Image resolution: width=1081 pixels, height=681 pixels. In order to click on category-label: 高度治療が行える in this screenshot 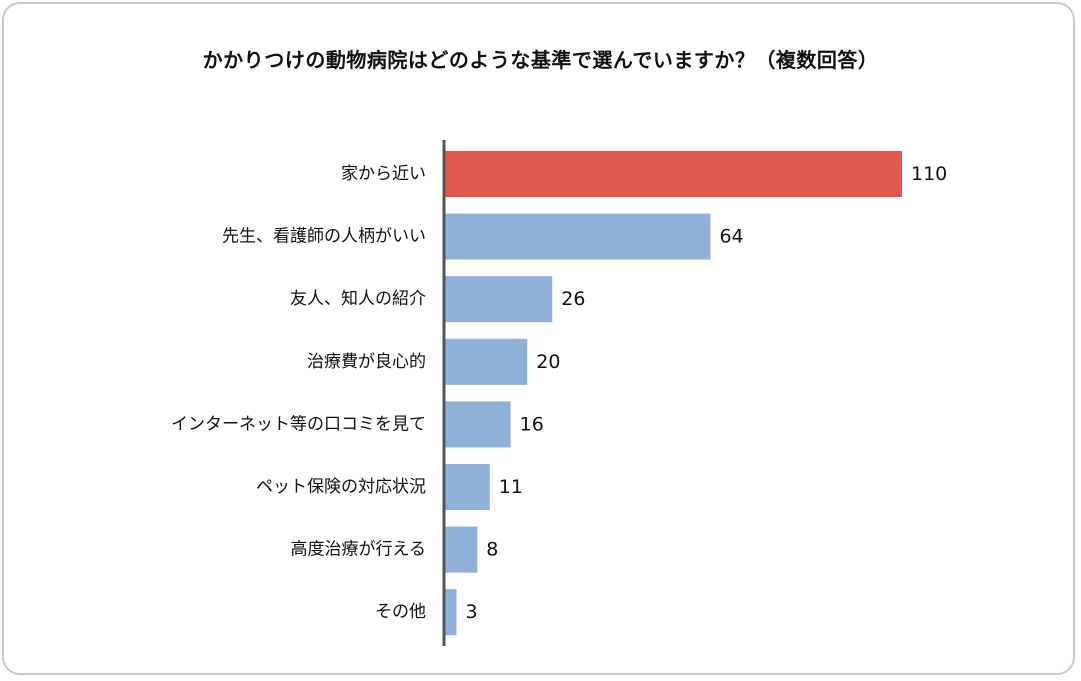, I will do `click(359, 550)`.